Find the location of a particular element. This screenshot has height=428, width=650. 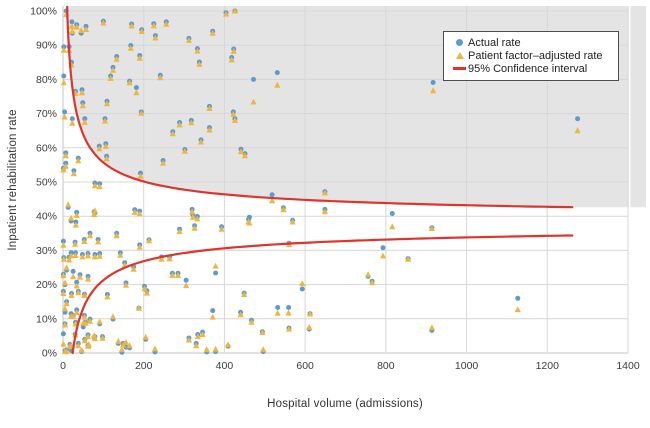

y-tick-label: 90% is located at coordinates (46, 46).